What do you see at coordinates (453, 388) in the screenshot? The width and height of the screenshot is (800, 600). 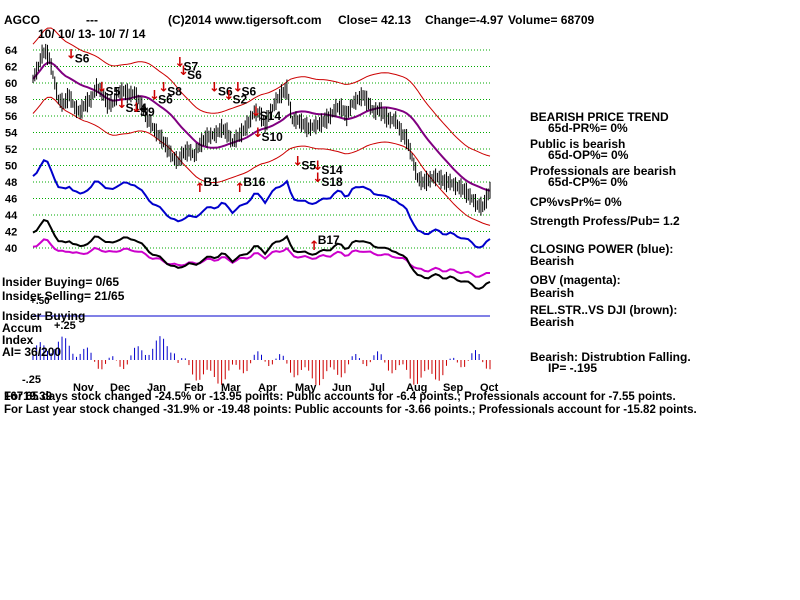 I see `month-label: Sep` at bounding box center [453, 388].